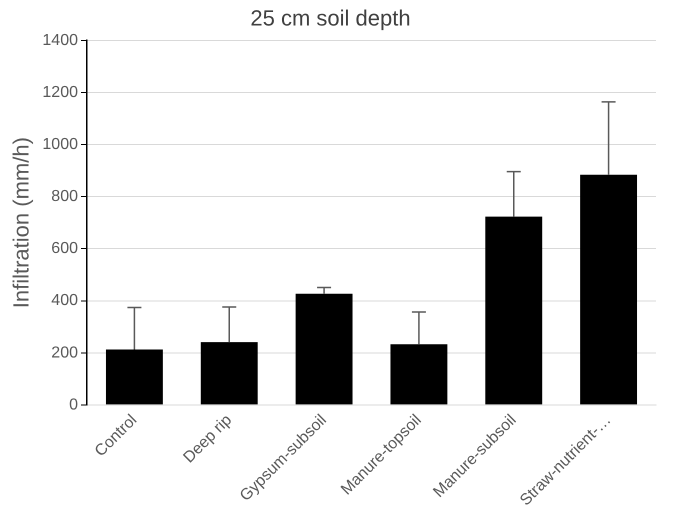 The width and height of the screenshot is (676, 516). I want to click on y-tick-label: 1200, so click(60, 92).